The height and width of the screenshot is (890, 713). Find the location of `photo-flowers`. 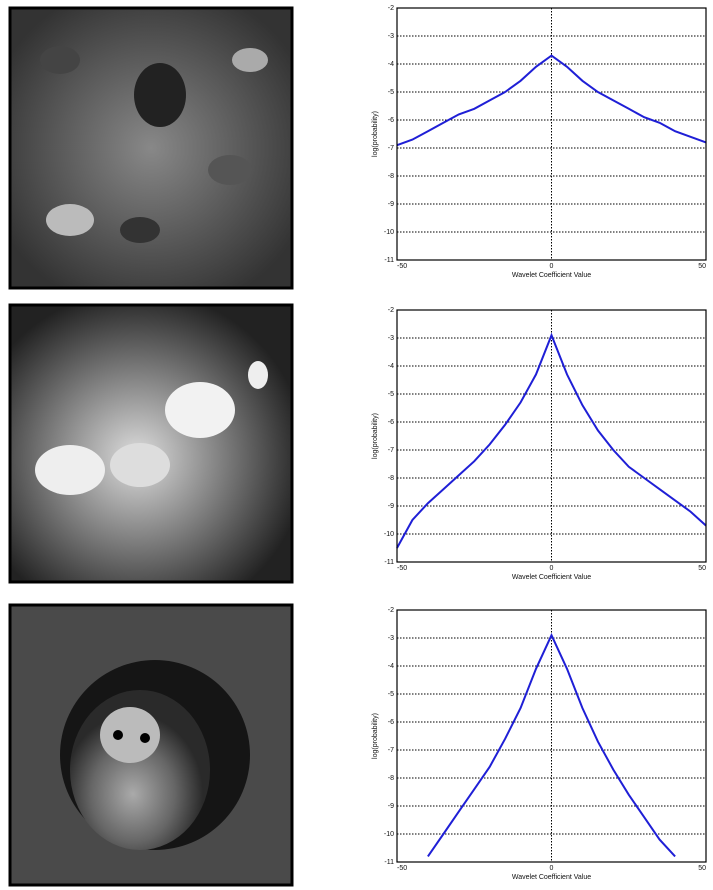

photo-flowers is located at coordinates (151, 443).